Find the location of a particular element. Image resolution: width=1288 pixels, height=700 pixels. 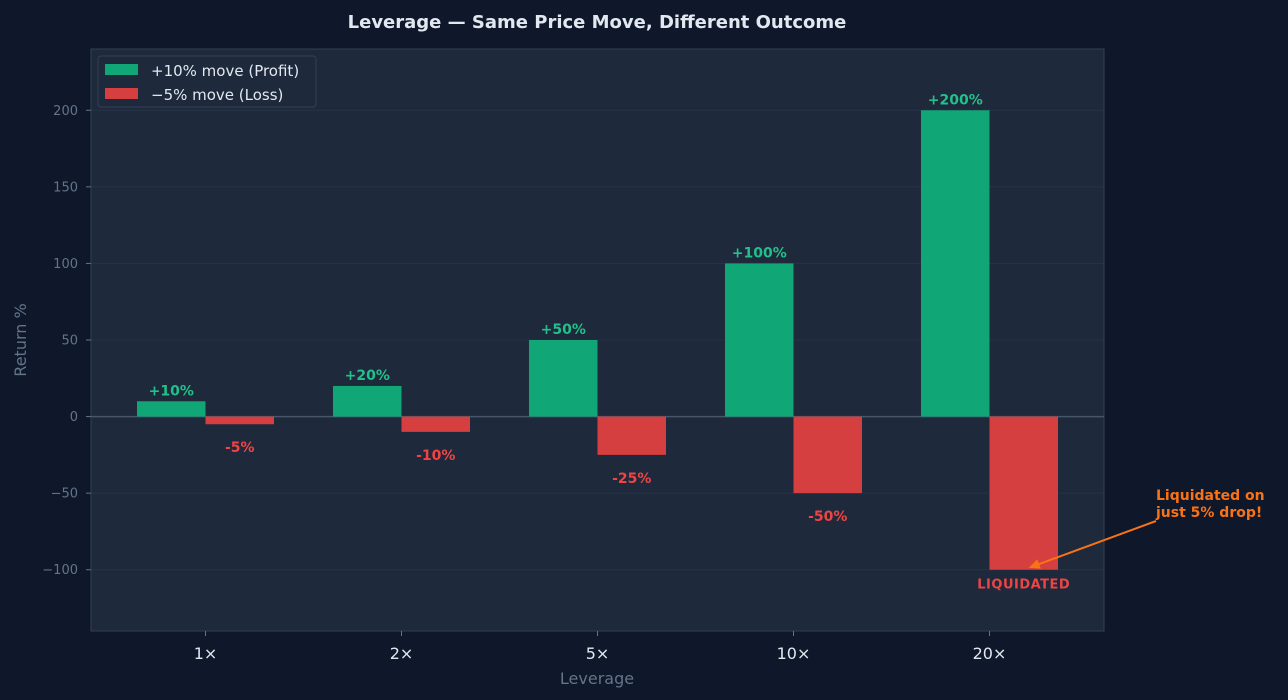

annotation-line-1: Liquidated on is located at coordinates (1210, 496).